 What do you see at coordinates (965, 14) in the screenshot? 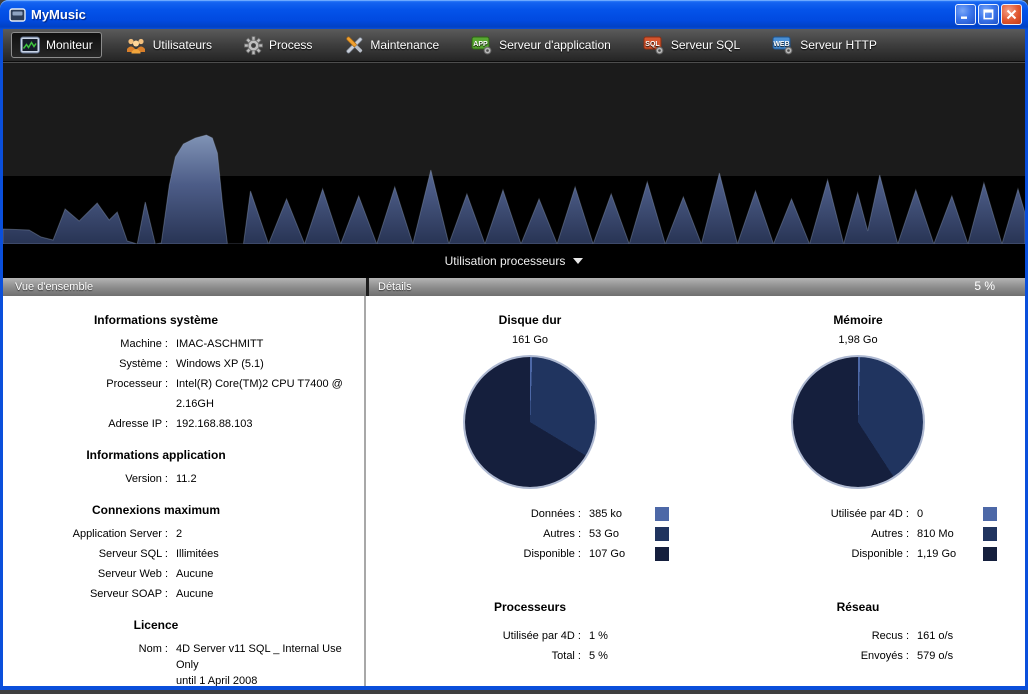
I see `minimize-button` at bounding box center [965, 14].